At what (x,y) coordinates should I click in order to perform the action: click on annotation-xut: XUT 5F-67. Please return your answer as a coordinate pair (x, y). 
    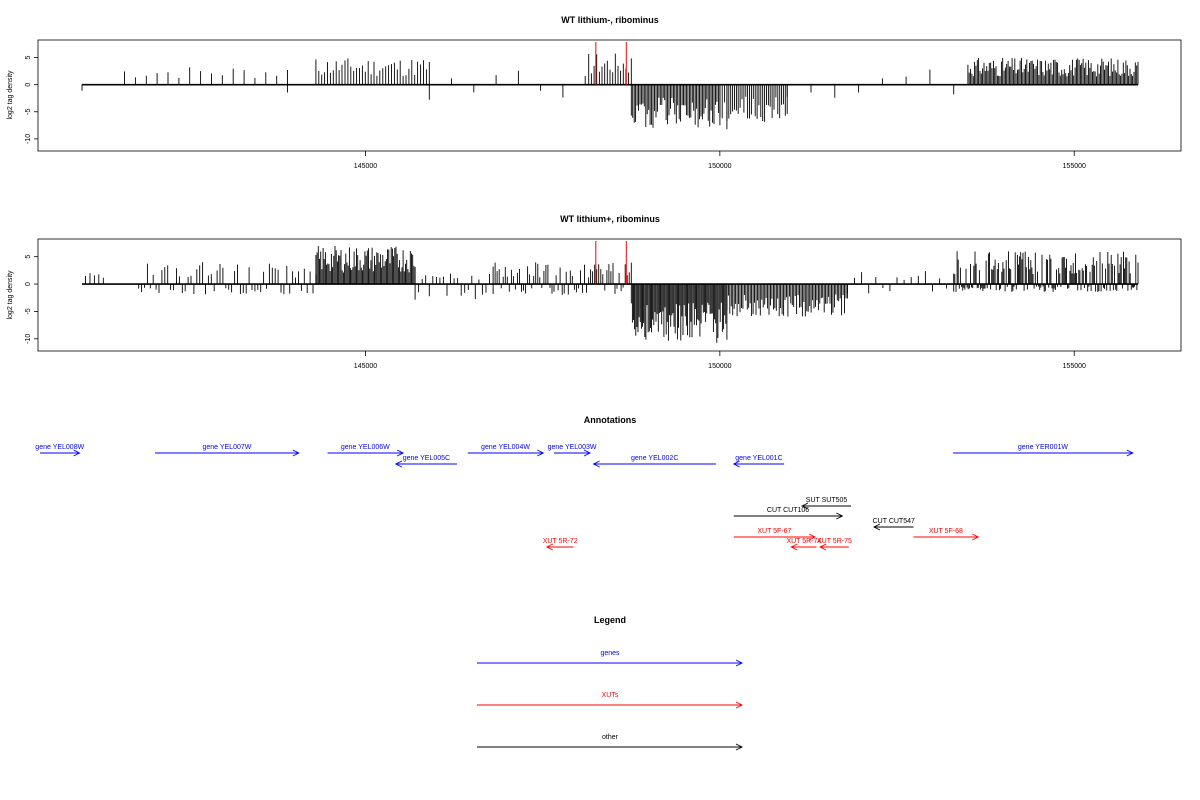
    Looking at the image, I should click on (775, 534).